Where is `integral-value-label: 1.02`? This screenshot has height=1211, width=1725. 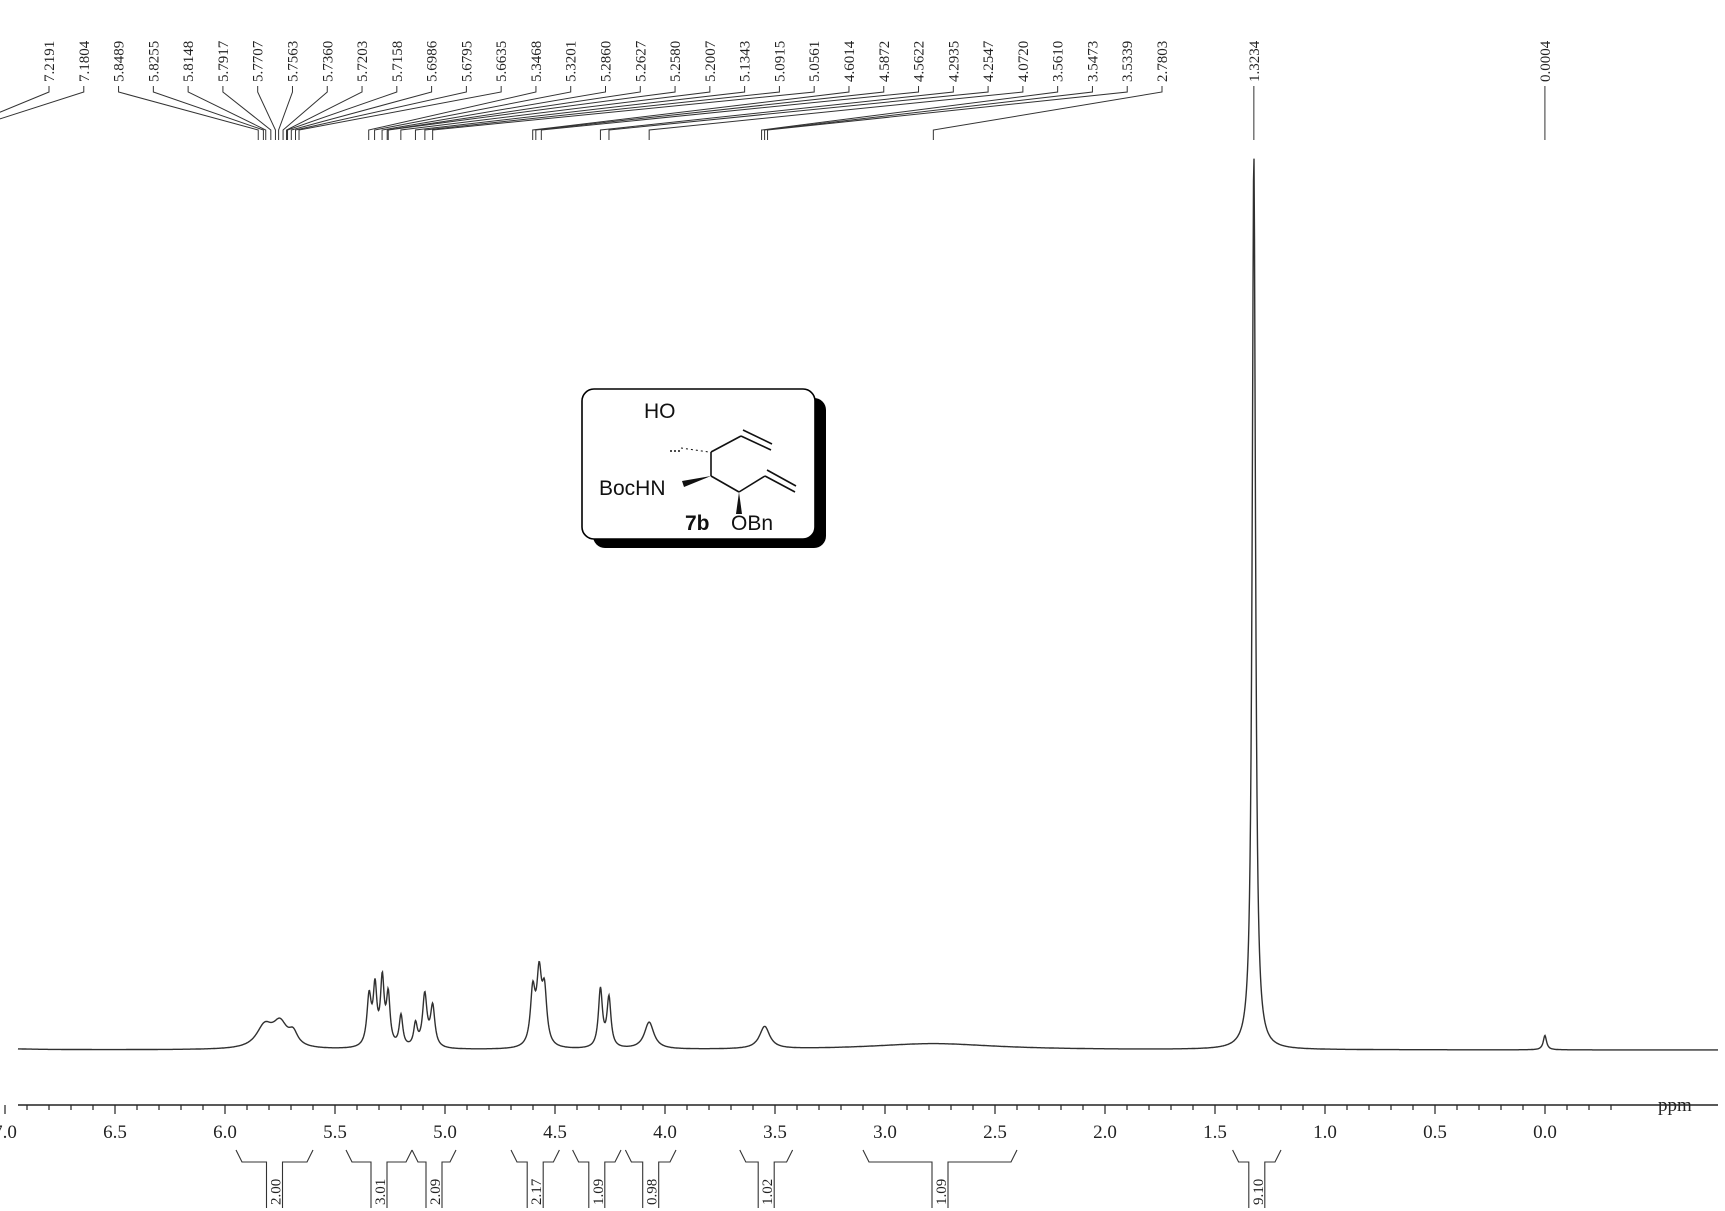 integral-value-label: 1.02 is located at coordinates (768, 1192).